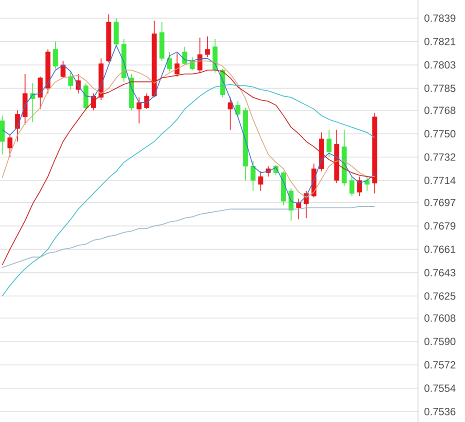 The image size is (465, 422). I want to click on y-tick-label: 0.7590, so click(440, 342).